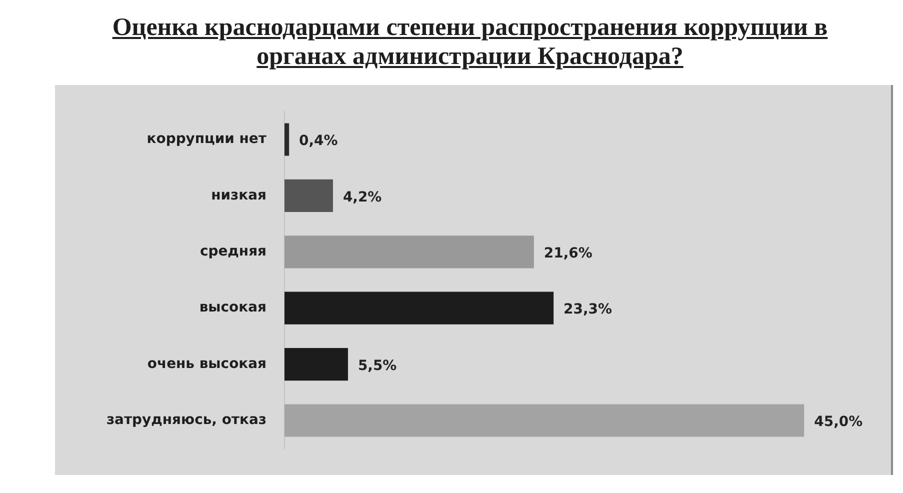 The image size is (903, 493). Describe the element at coordinates (377, 366) in the screenshot. I see `data-label: 5,5%` at that location.